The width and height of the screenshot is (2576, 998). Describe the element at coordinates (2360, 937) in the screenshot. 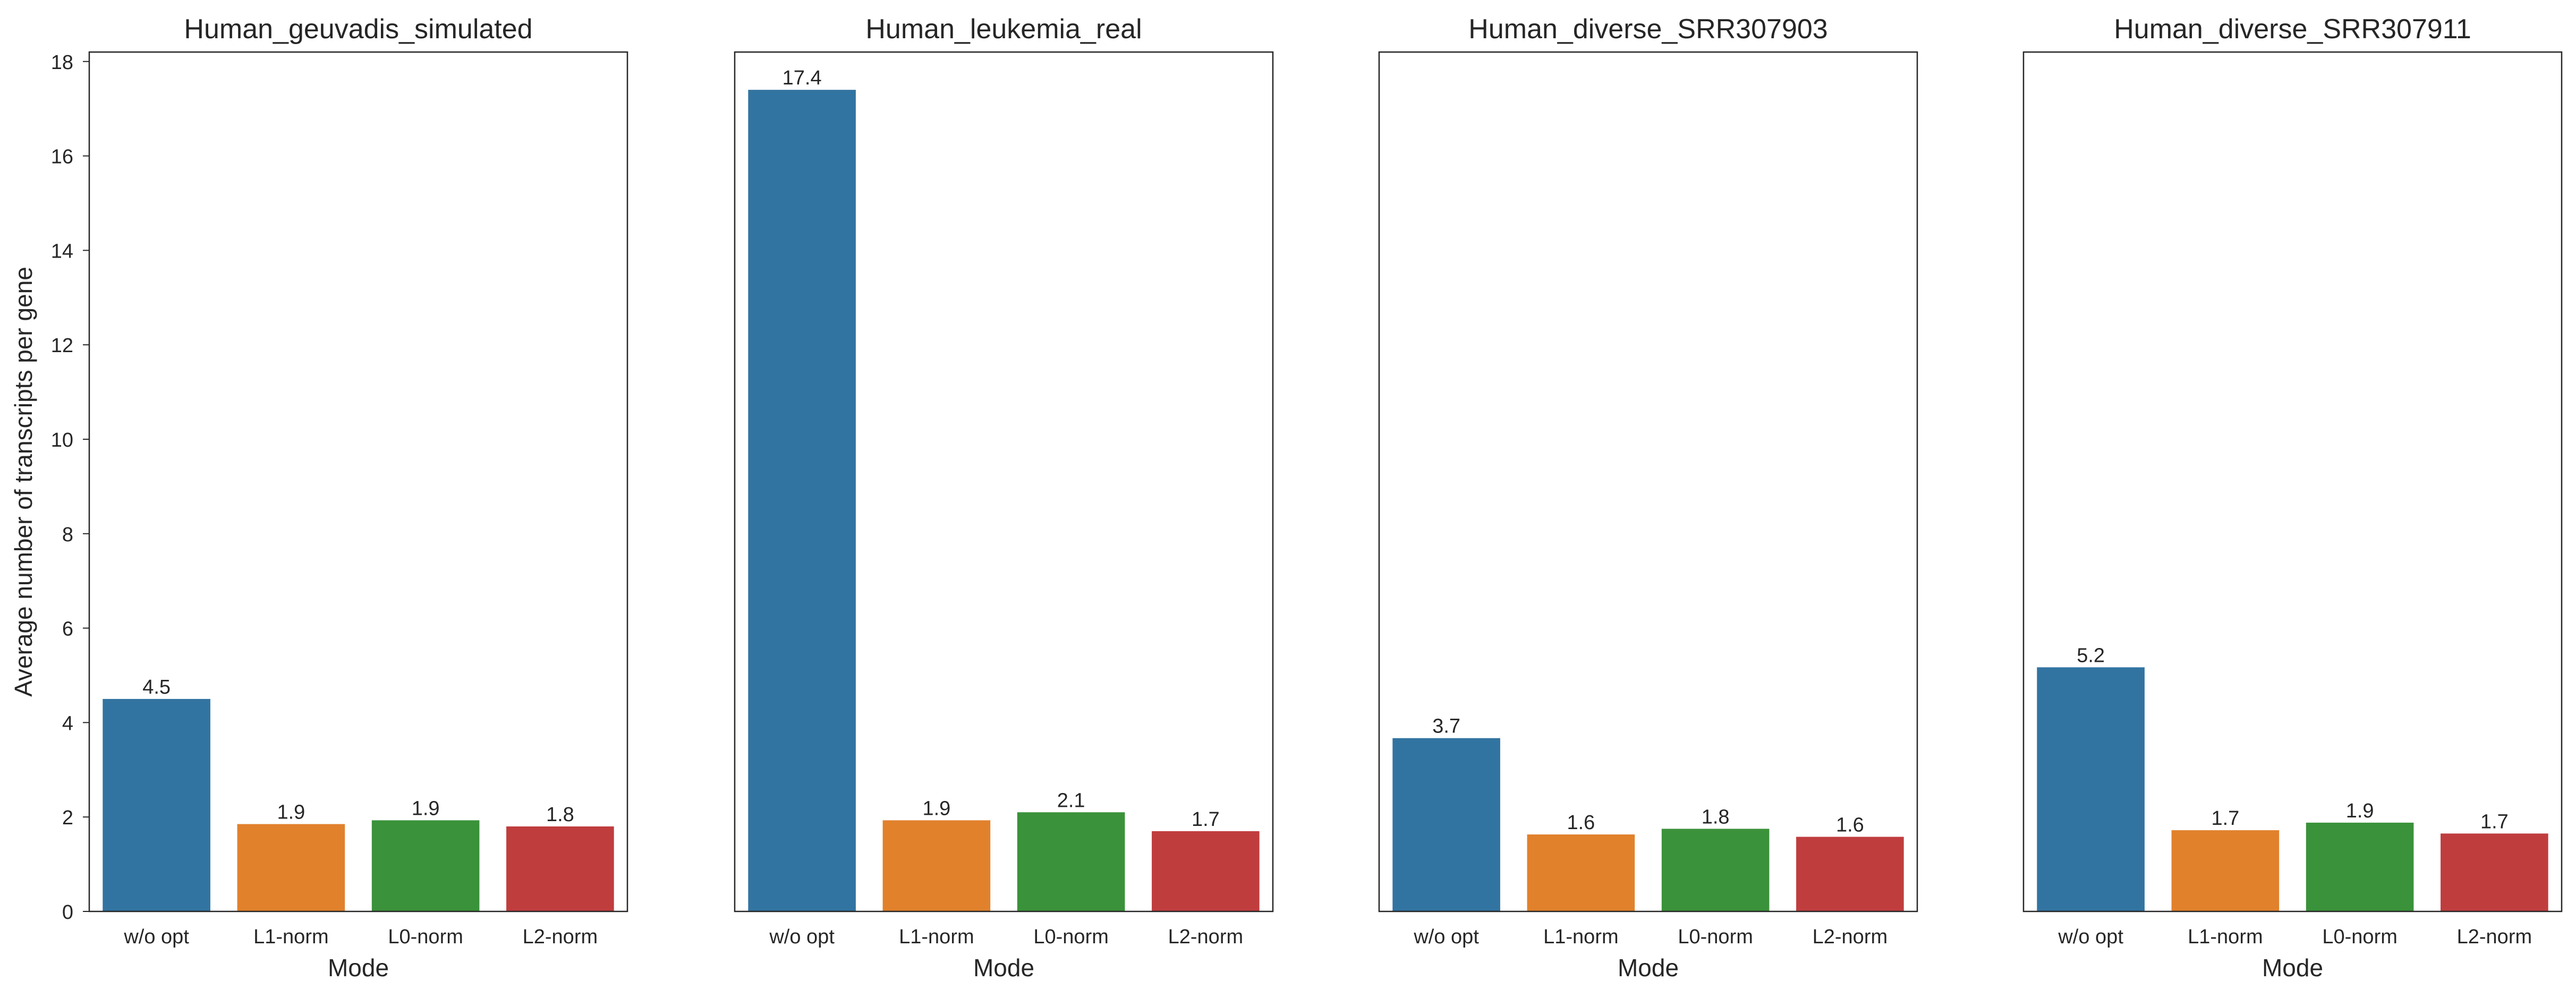

I see `x-tick-label-3-2: L0-norm` at that location.